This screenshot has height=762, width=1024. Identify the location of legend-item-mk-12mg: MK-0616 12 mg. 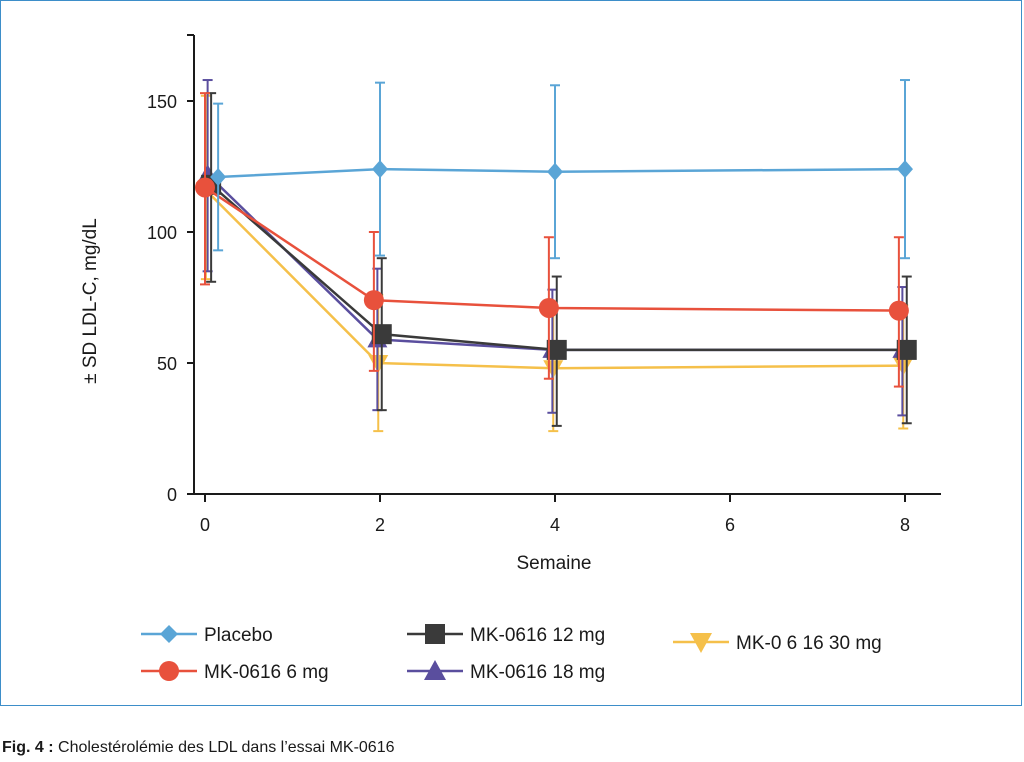
(506, 635).